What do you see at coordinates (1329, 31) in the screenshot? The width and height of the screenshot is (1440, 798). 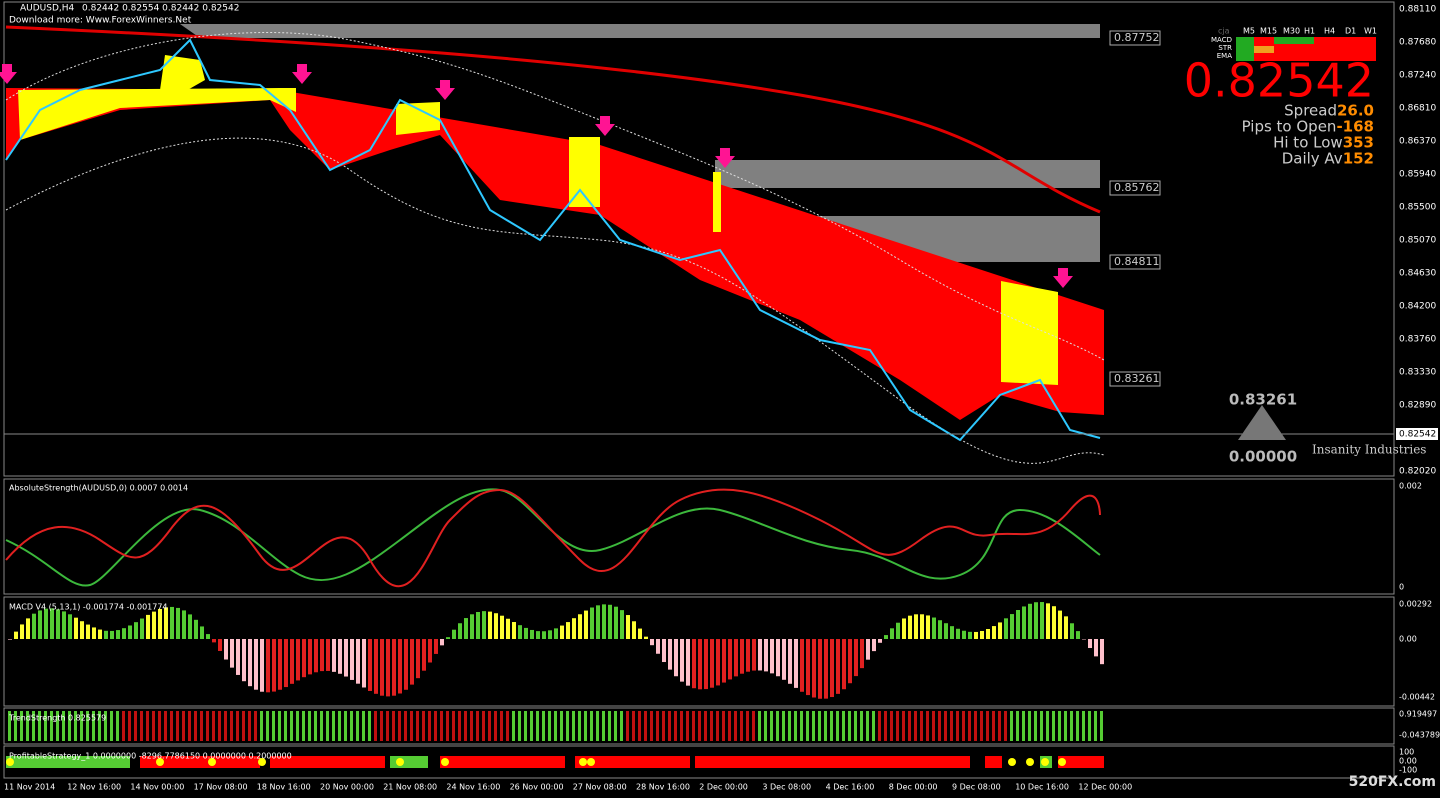 I see `timeframe: H4` at bounding box center [1329, 31].